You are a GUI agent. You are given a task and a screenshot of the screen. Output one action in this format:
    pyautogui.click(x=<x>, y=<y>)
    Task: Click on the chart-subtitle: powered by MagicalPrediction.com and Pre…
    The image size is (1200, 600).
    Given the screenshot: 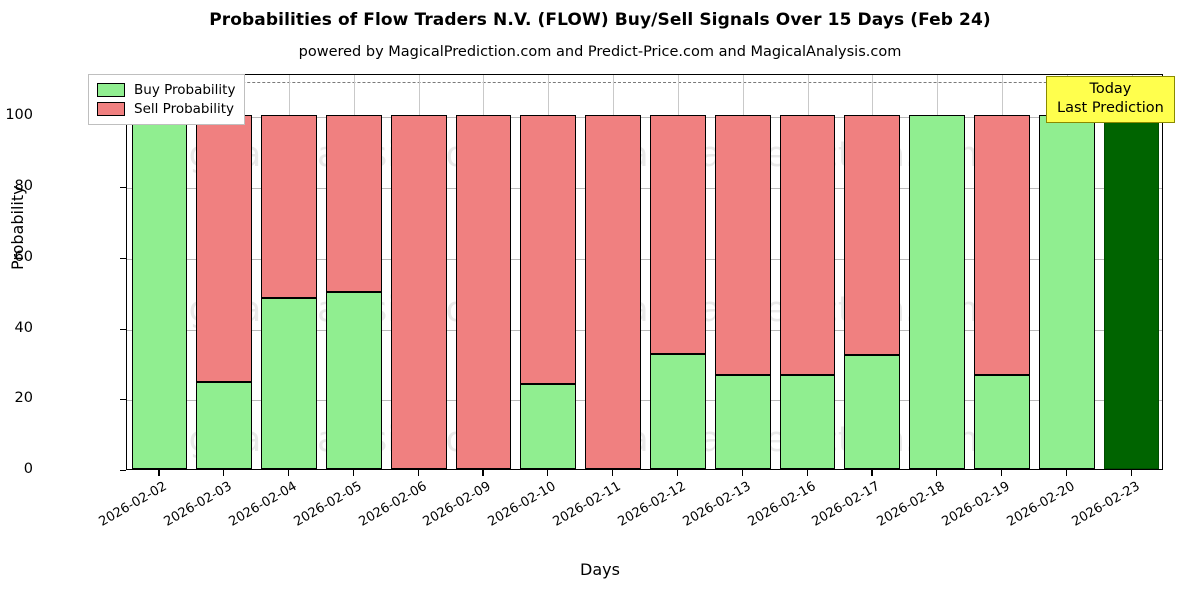 What is the action you would take?
    pyautogui.click(x=600, y=52)
    